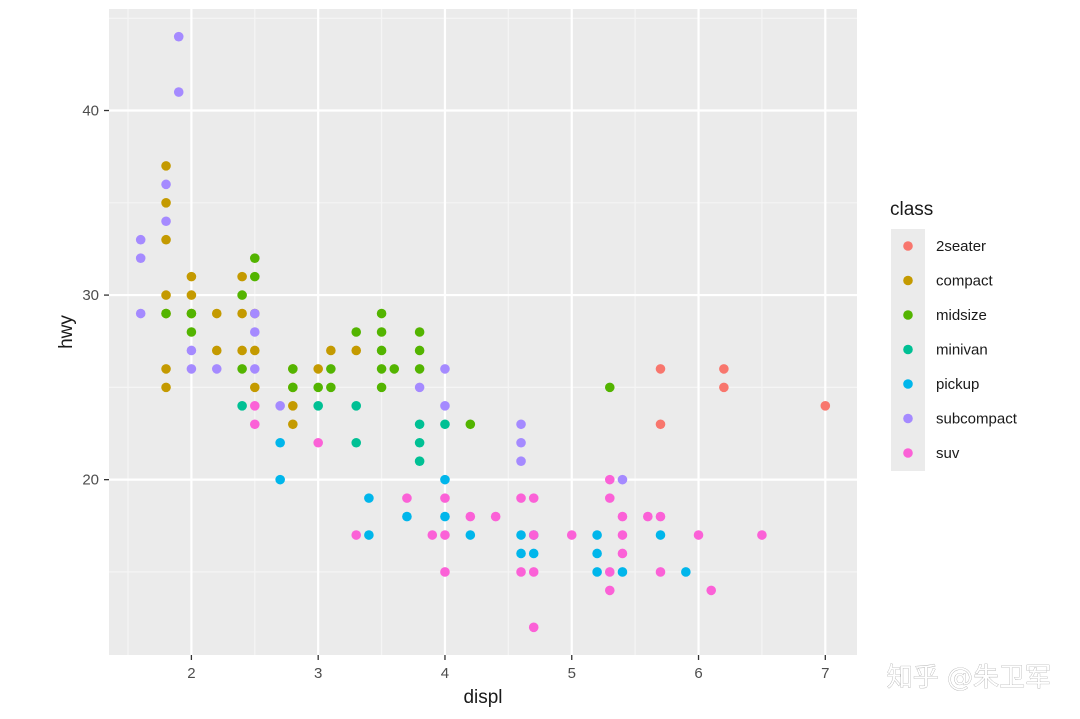  I want to click on y-tick-label: 30, so click(90, 295).